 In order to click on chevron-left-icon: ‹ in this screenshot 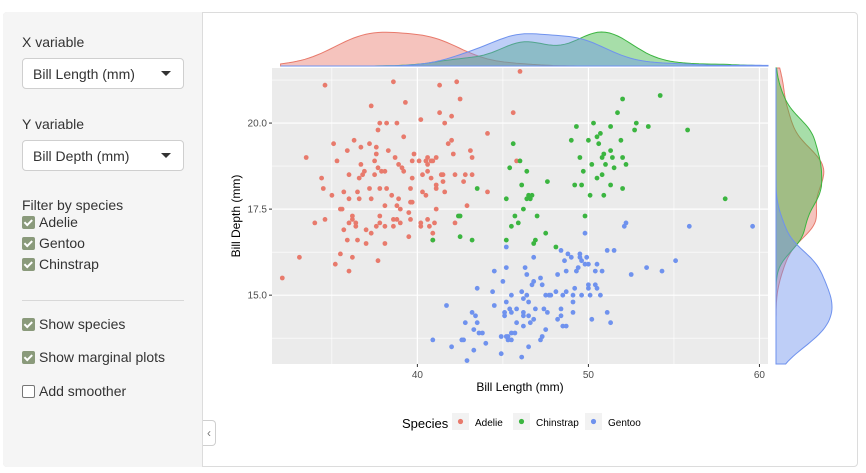, I will do `click(209, 433)`.